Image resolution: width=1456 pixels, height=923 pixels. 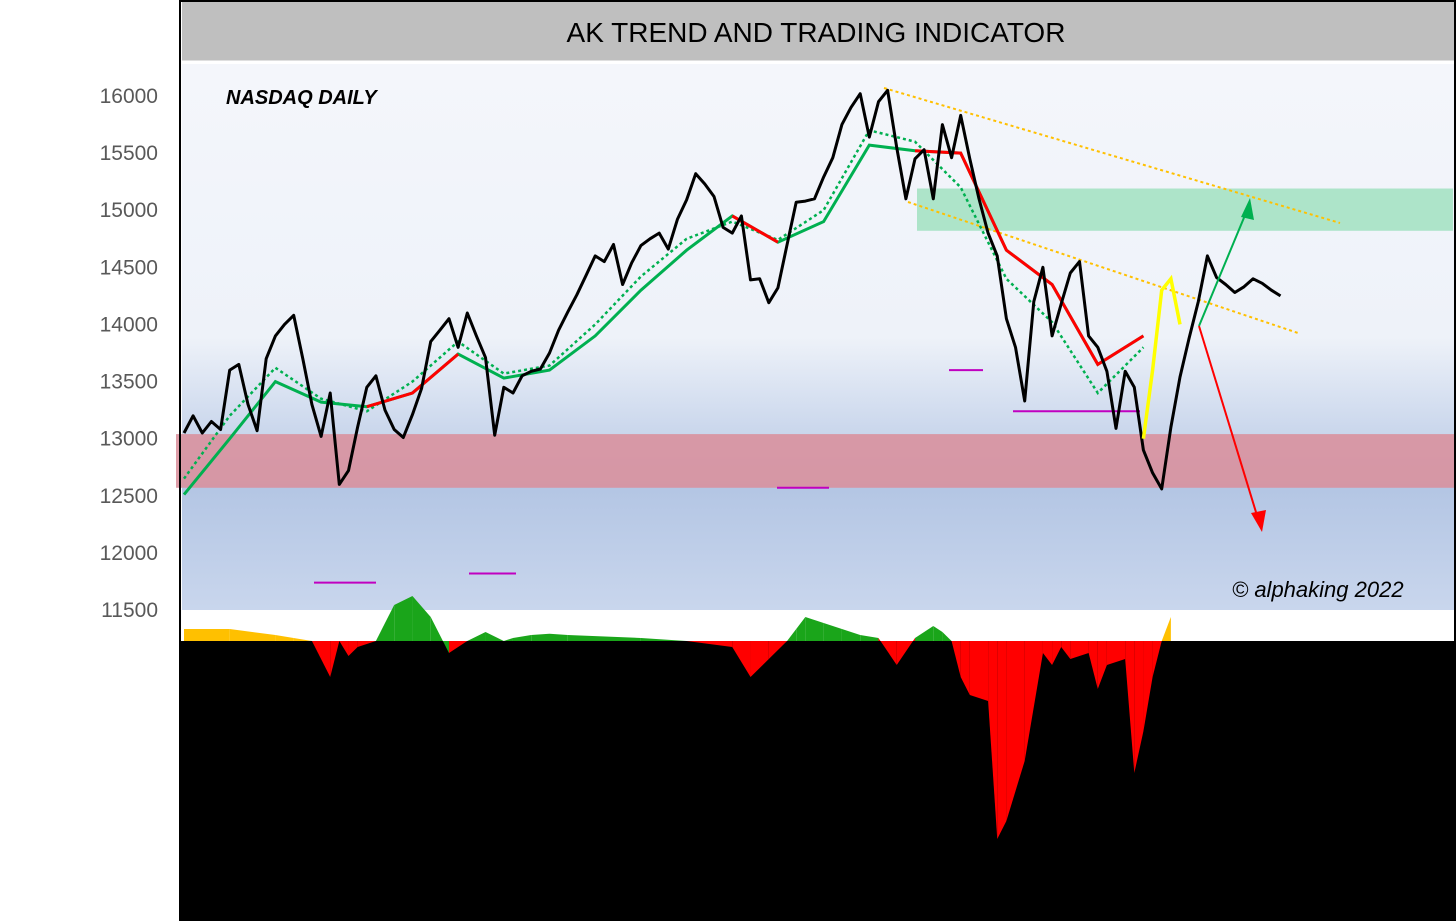 I want to click on y-tick-label: 16000, so click(x=129, y=96).